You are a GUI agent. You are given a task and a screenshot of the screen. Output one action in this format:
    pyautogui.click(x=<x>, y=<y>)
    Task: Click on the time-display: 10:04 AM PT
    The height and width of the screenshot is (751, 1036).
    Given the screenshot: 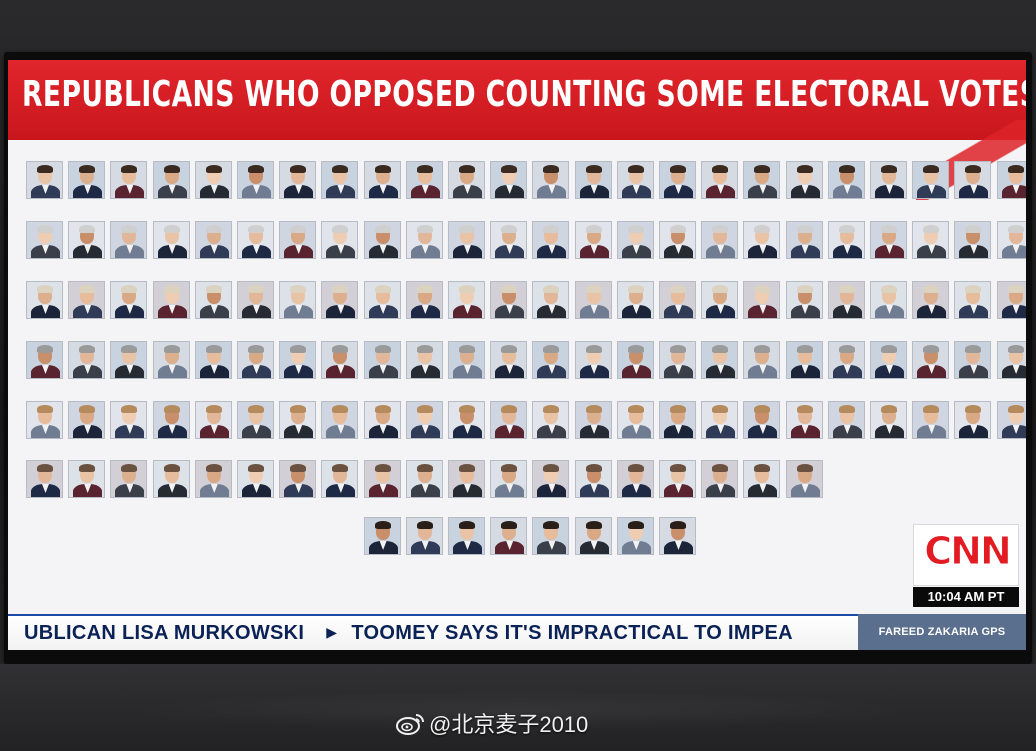 What is the action you would take?
    pyautogui.click(x=966, y=597)
    